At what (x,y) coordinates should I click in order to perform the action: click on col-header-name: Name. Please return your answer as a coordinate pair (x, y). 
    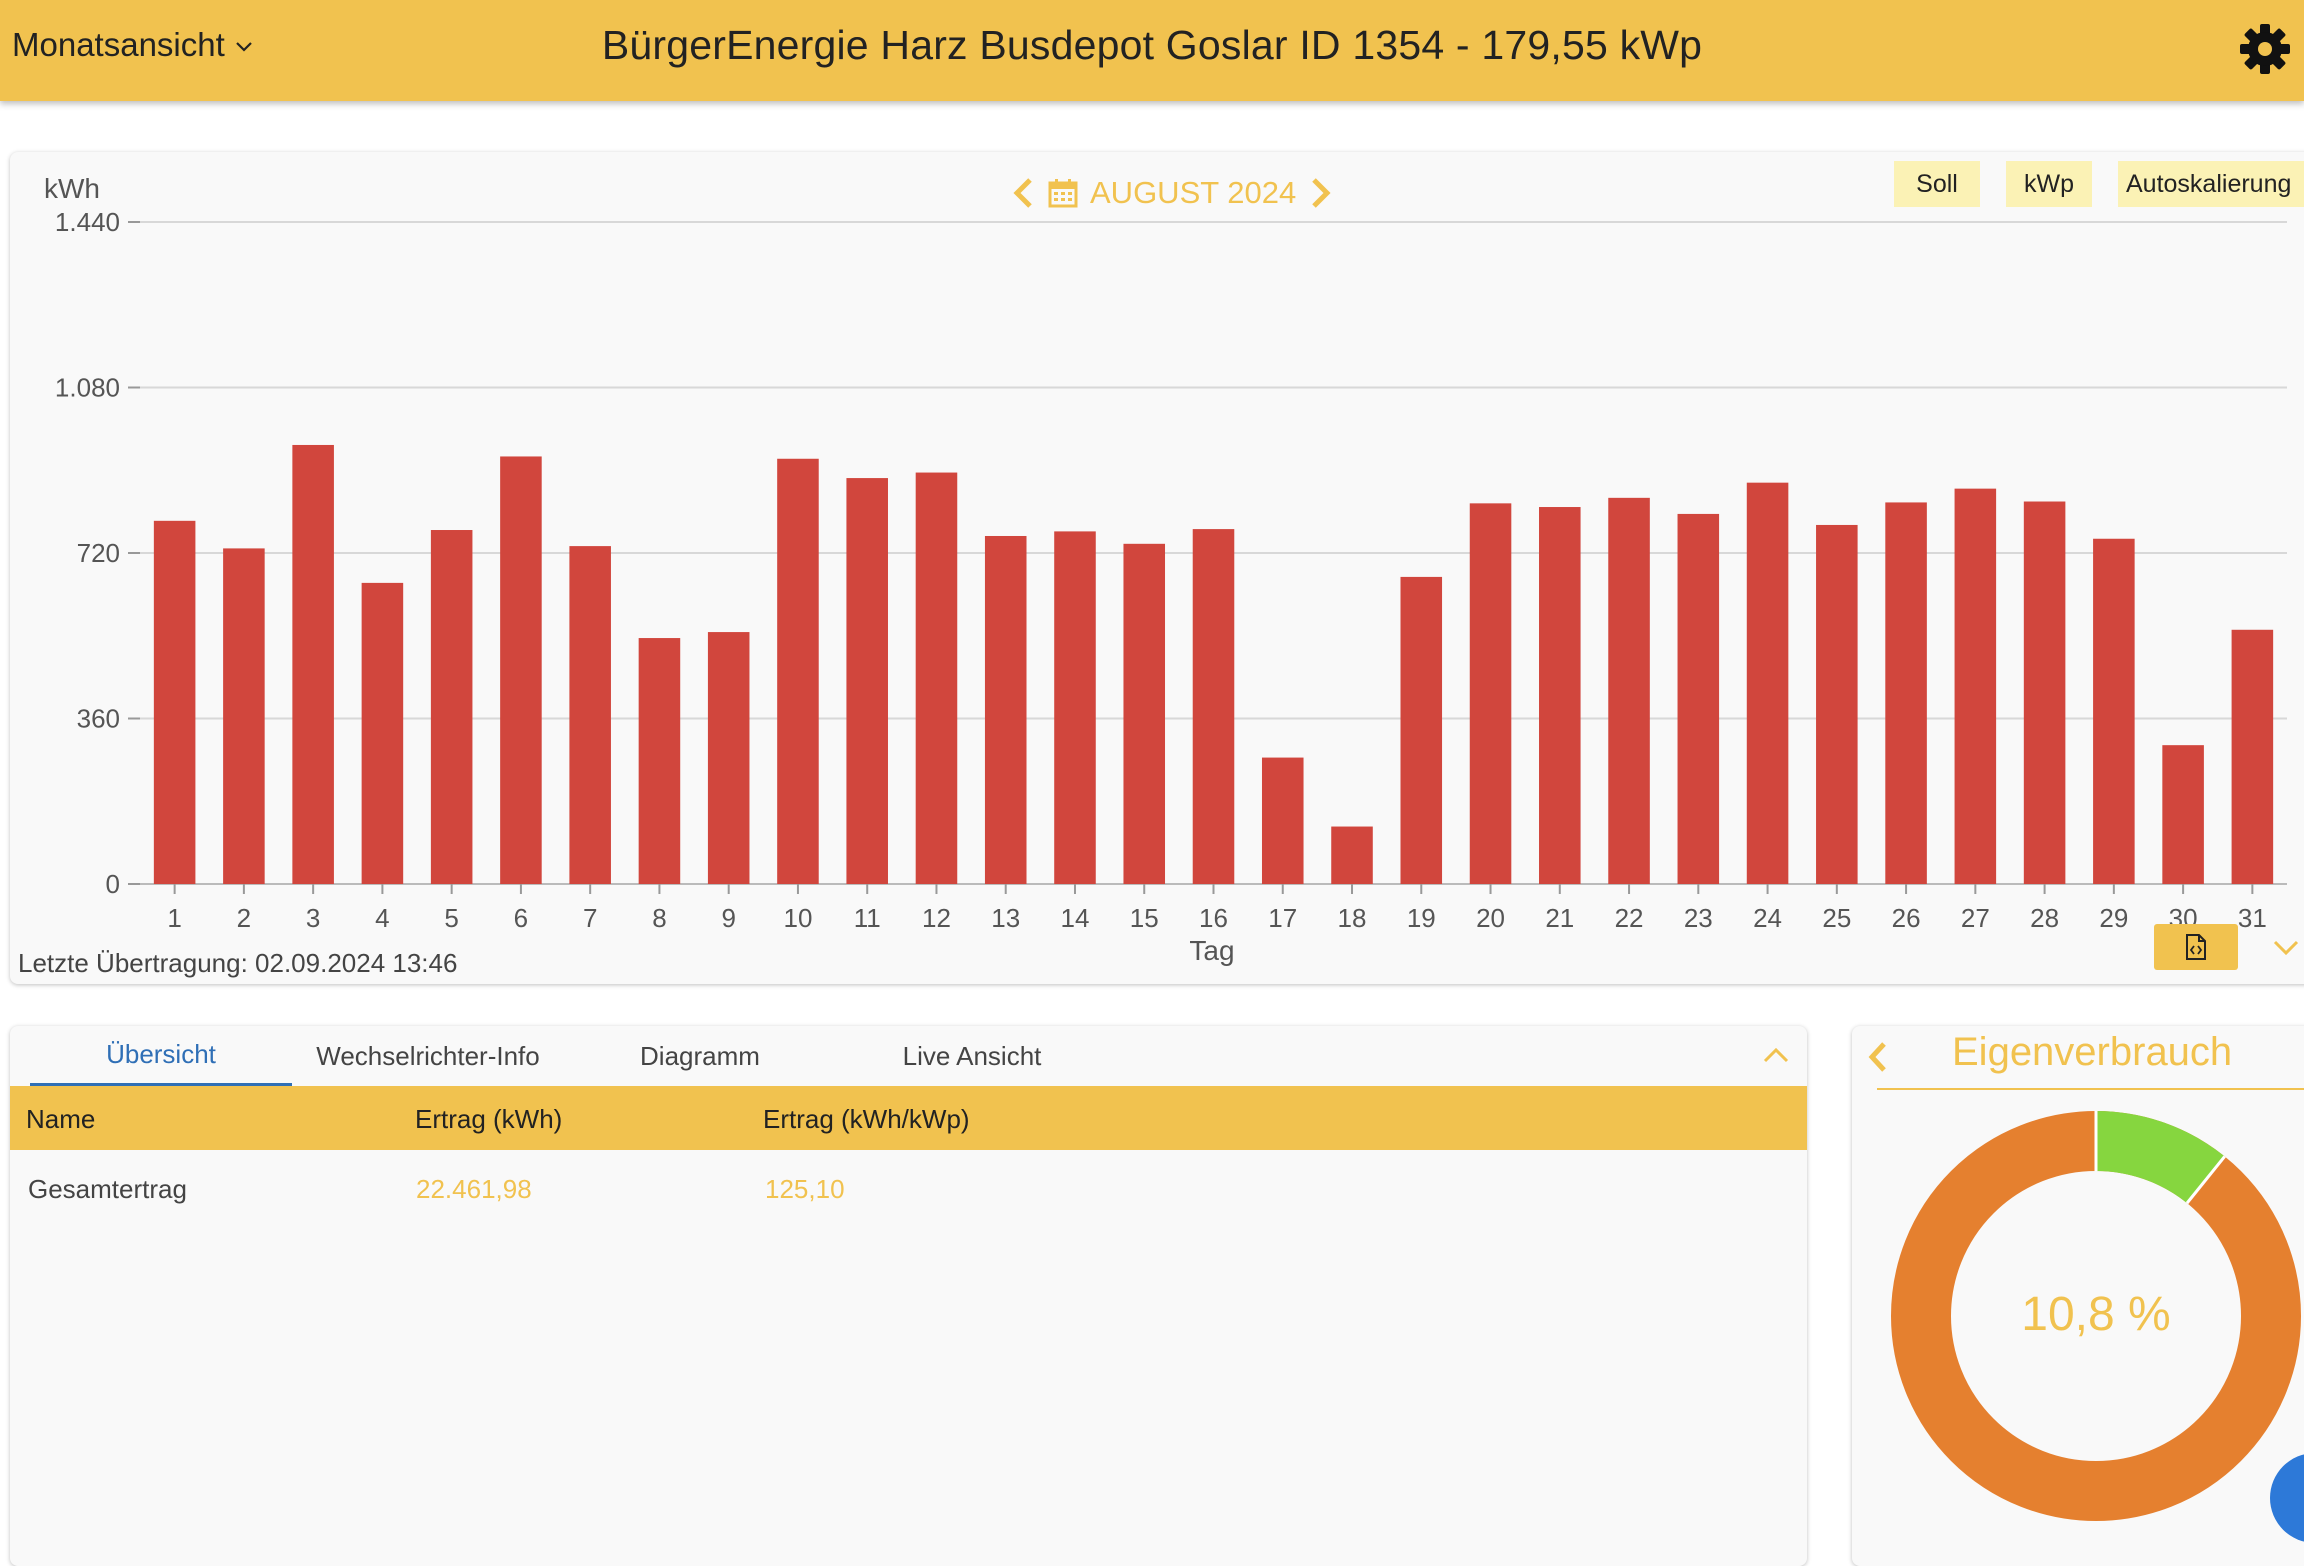
    Looking at the image, I should click on (61, 1119).